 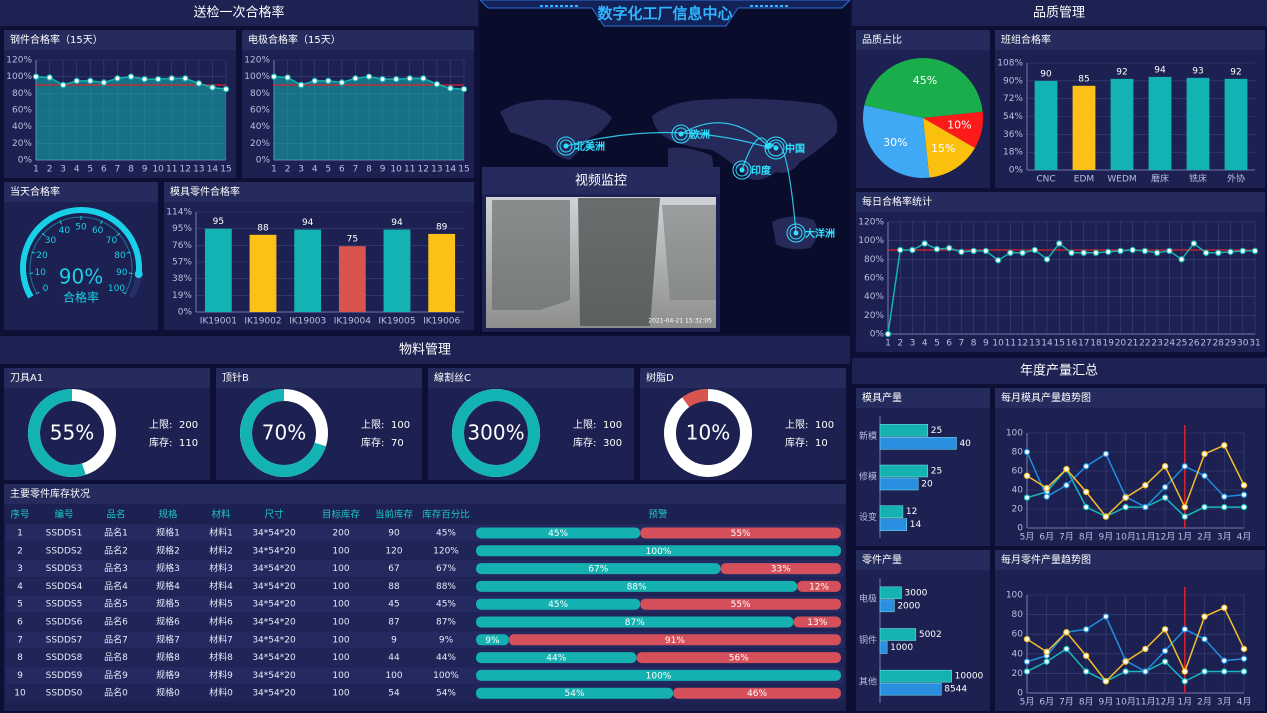 What do you see at coordinates (51, 241) in the screenshot?
I see `gauge-tick-label: 30` at bounding box center [51, 241].